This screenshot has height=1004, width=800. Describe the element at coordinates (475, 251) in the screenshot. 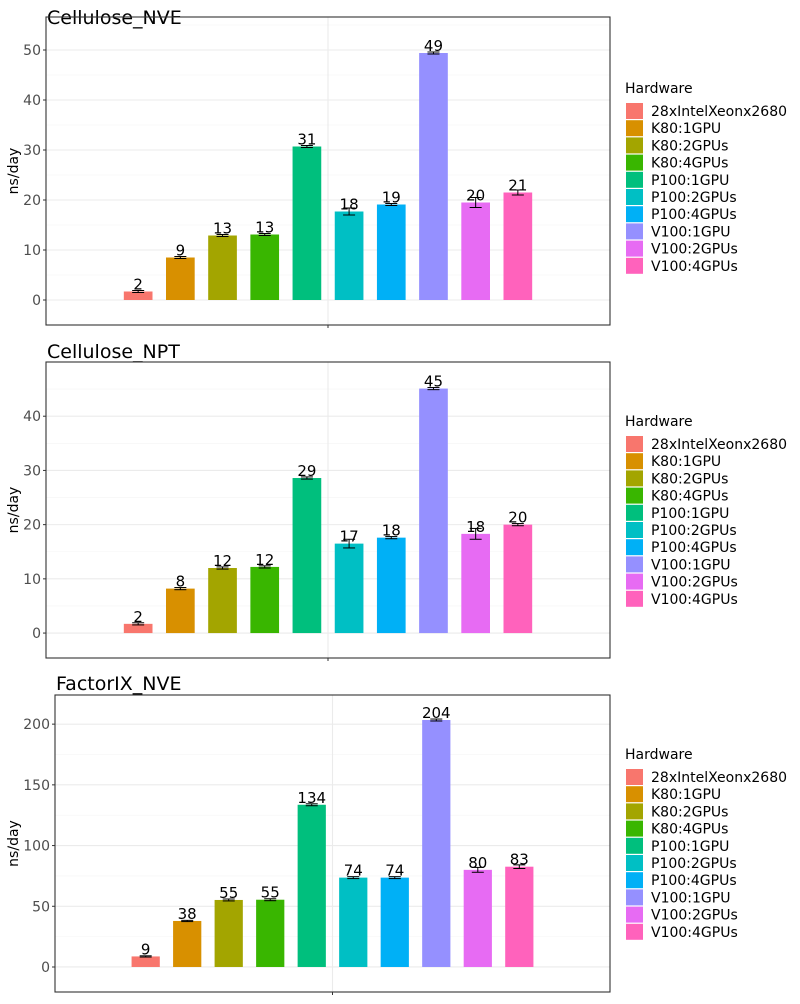

I see `bar-V100:2GPUs` at that location.